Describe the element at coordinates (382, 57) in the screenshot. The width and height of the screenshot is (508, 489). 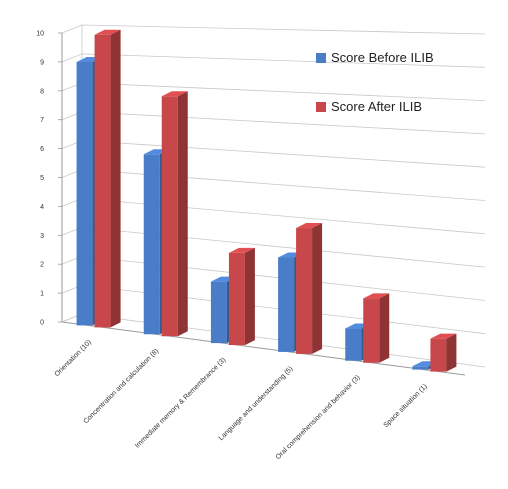
I see `legend-label: Score Before ILIB` at that location.